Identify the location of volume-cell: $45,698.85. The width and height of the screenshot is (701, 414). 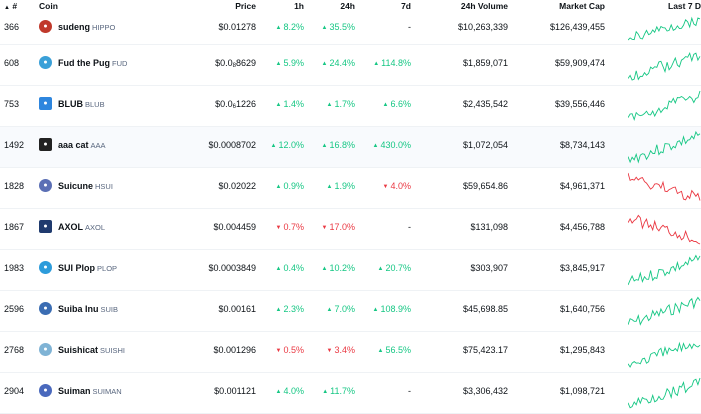
(485, 309).